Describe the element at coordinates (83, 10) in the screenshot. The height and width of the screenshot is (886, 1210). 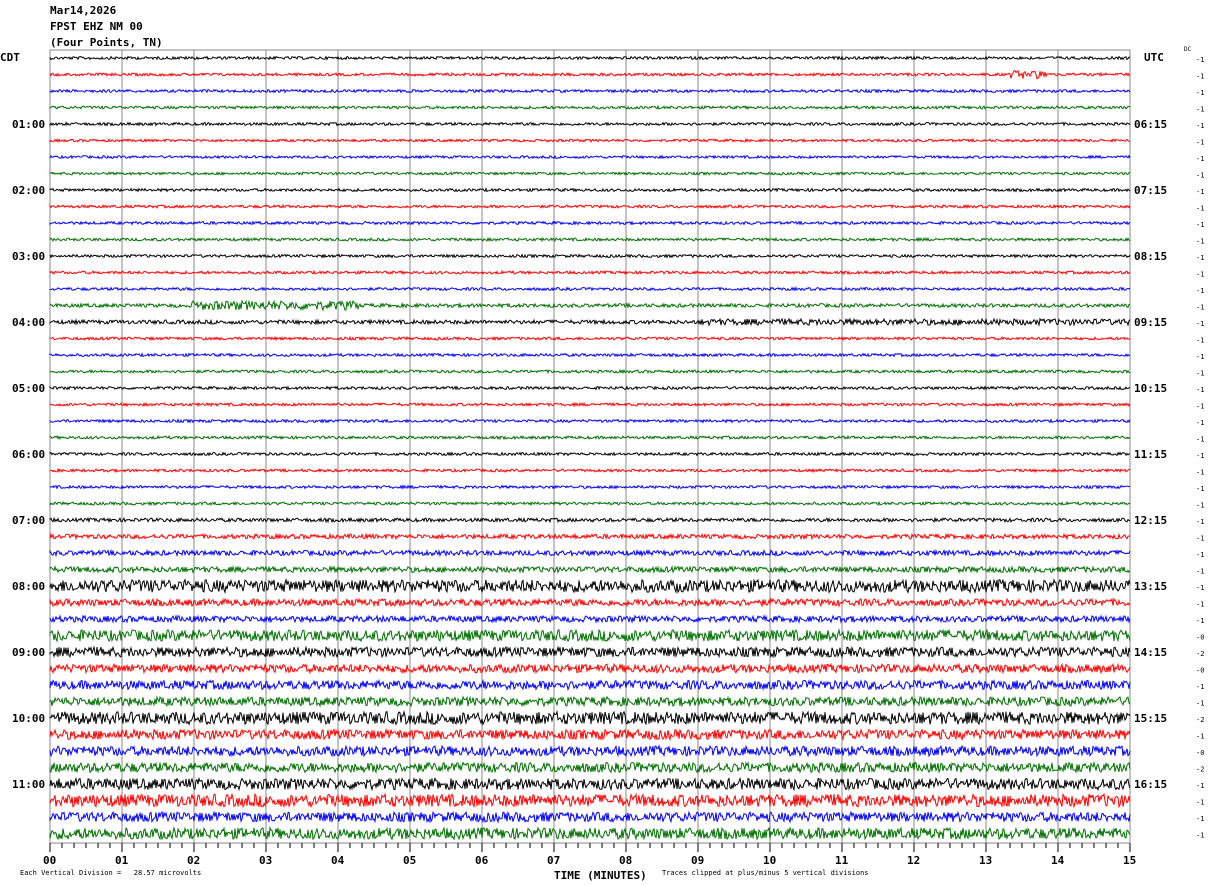
I see `date-label: Mar14,2026` at that location.